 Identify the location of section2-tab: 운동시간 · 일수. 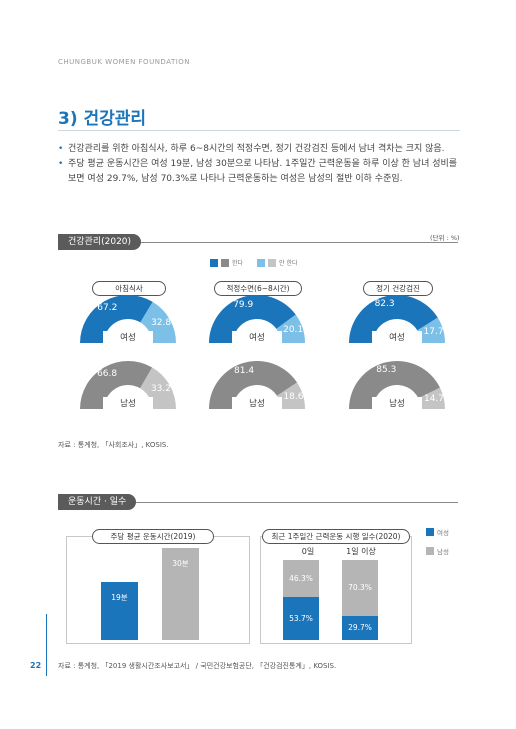
(97, 502).